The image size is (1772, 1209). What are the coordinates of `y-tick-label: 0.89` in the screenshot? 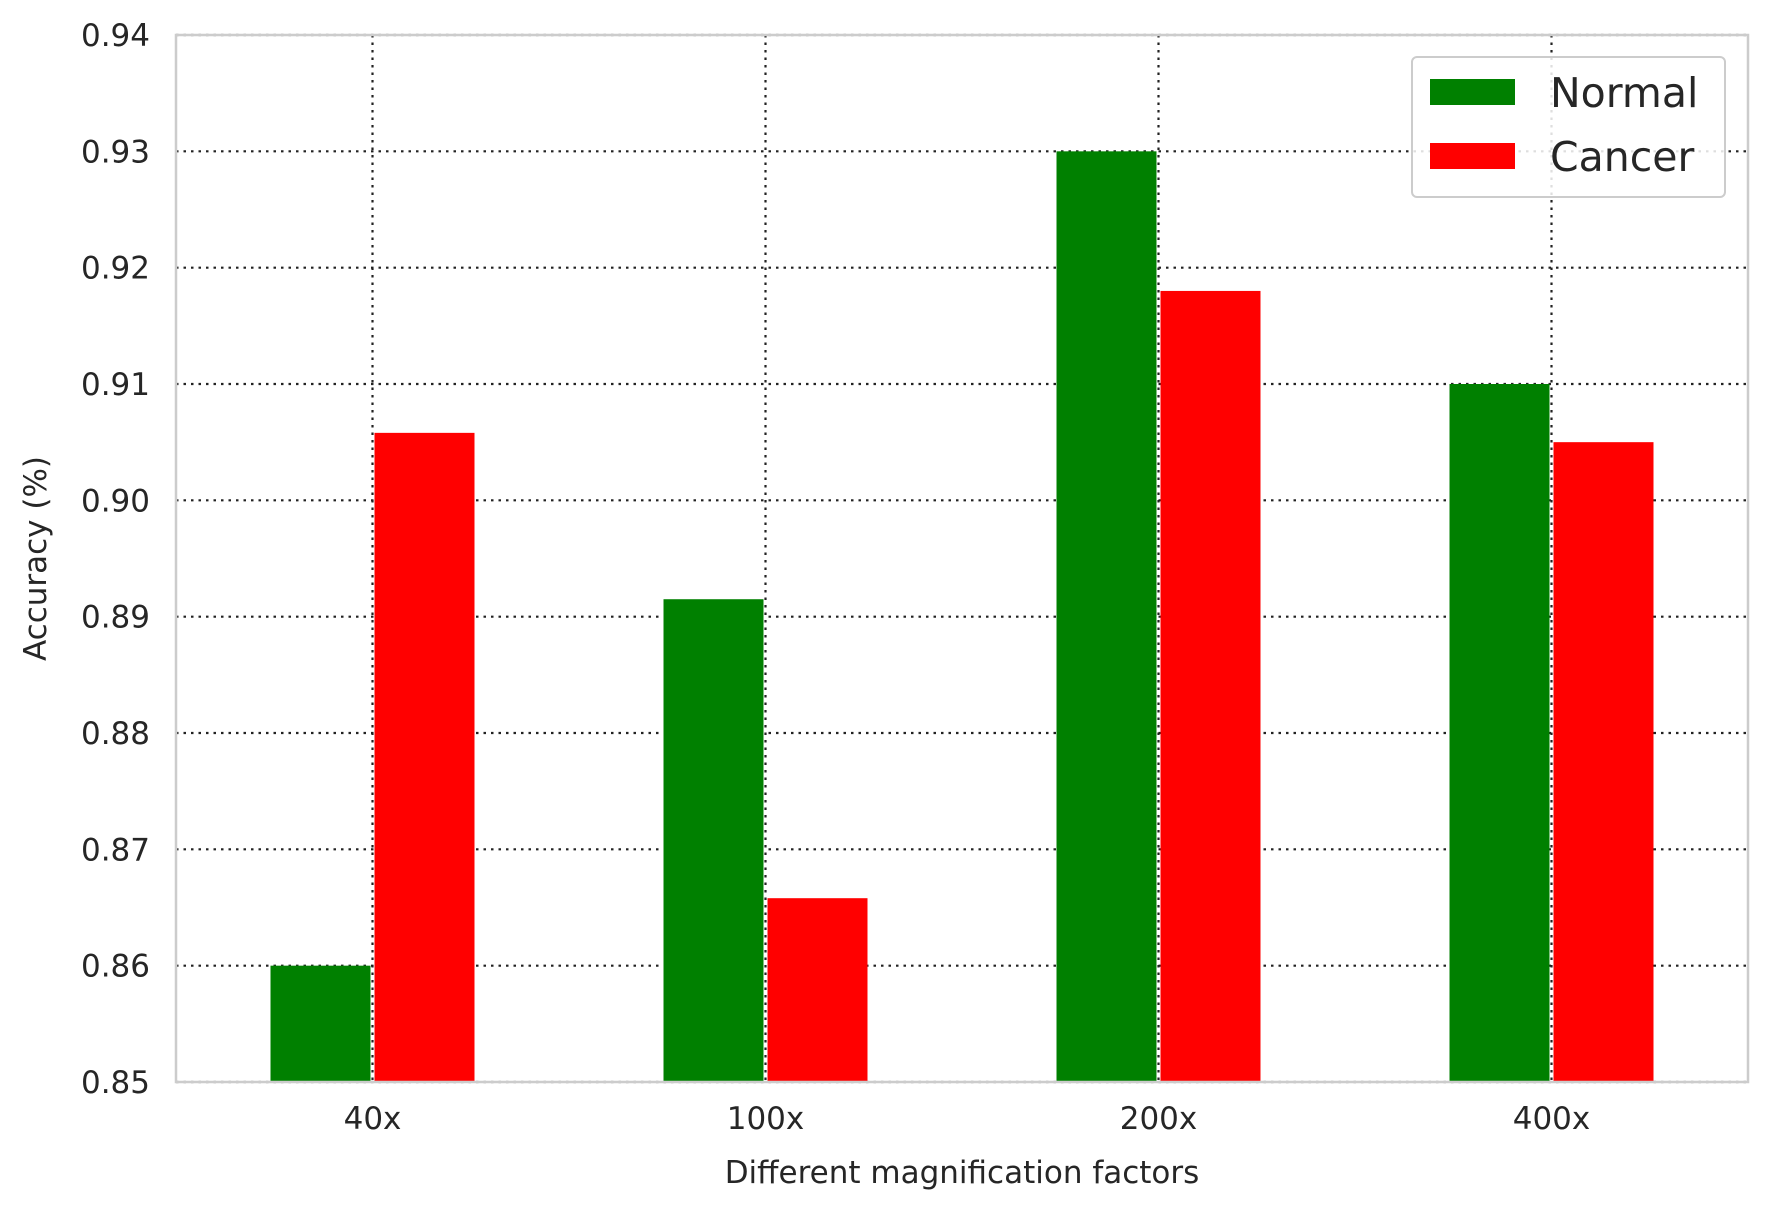 It's located at (115, 618).